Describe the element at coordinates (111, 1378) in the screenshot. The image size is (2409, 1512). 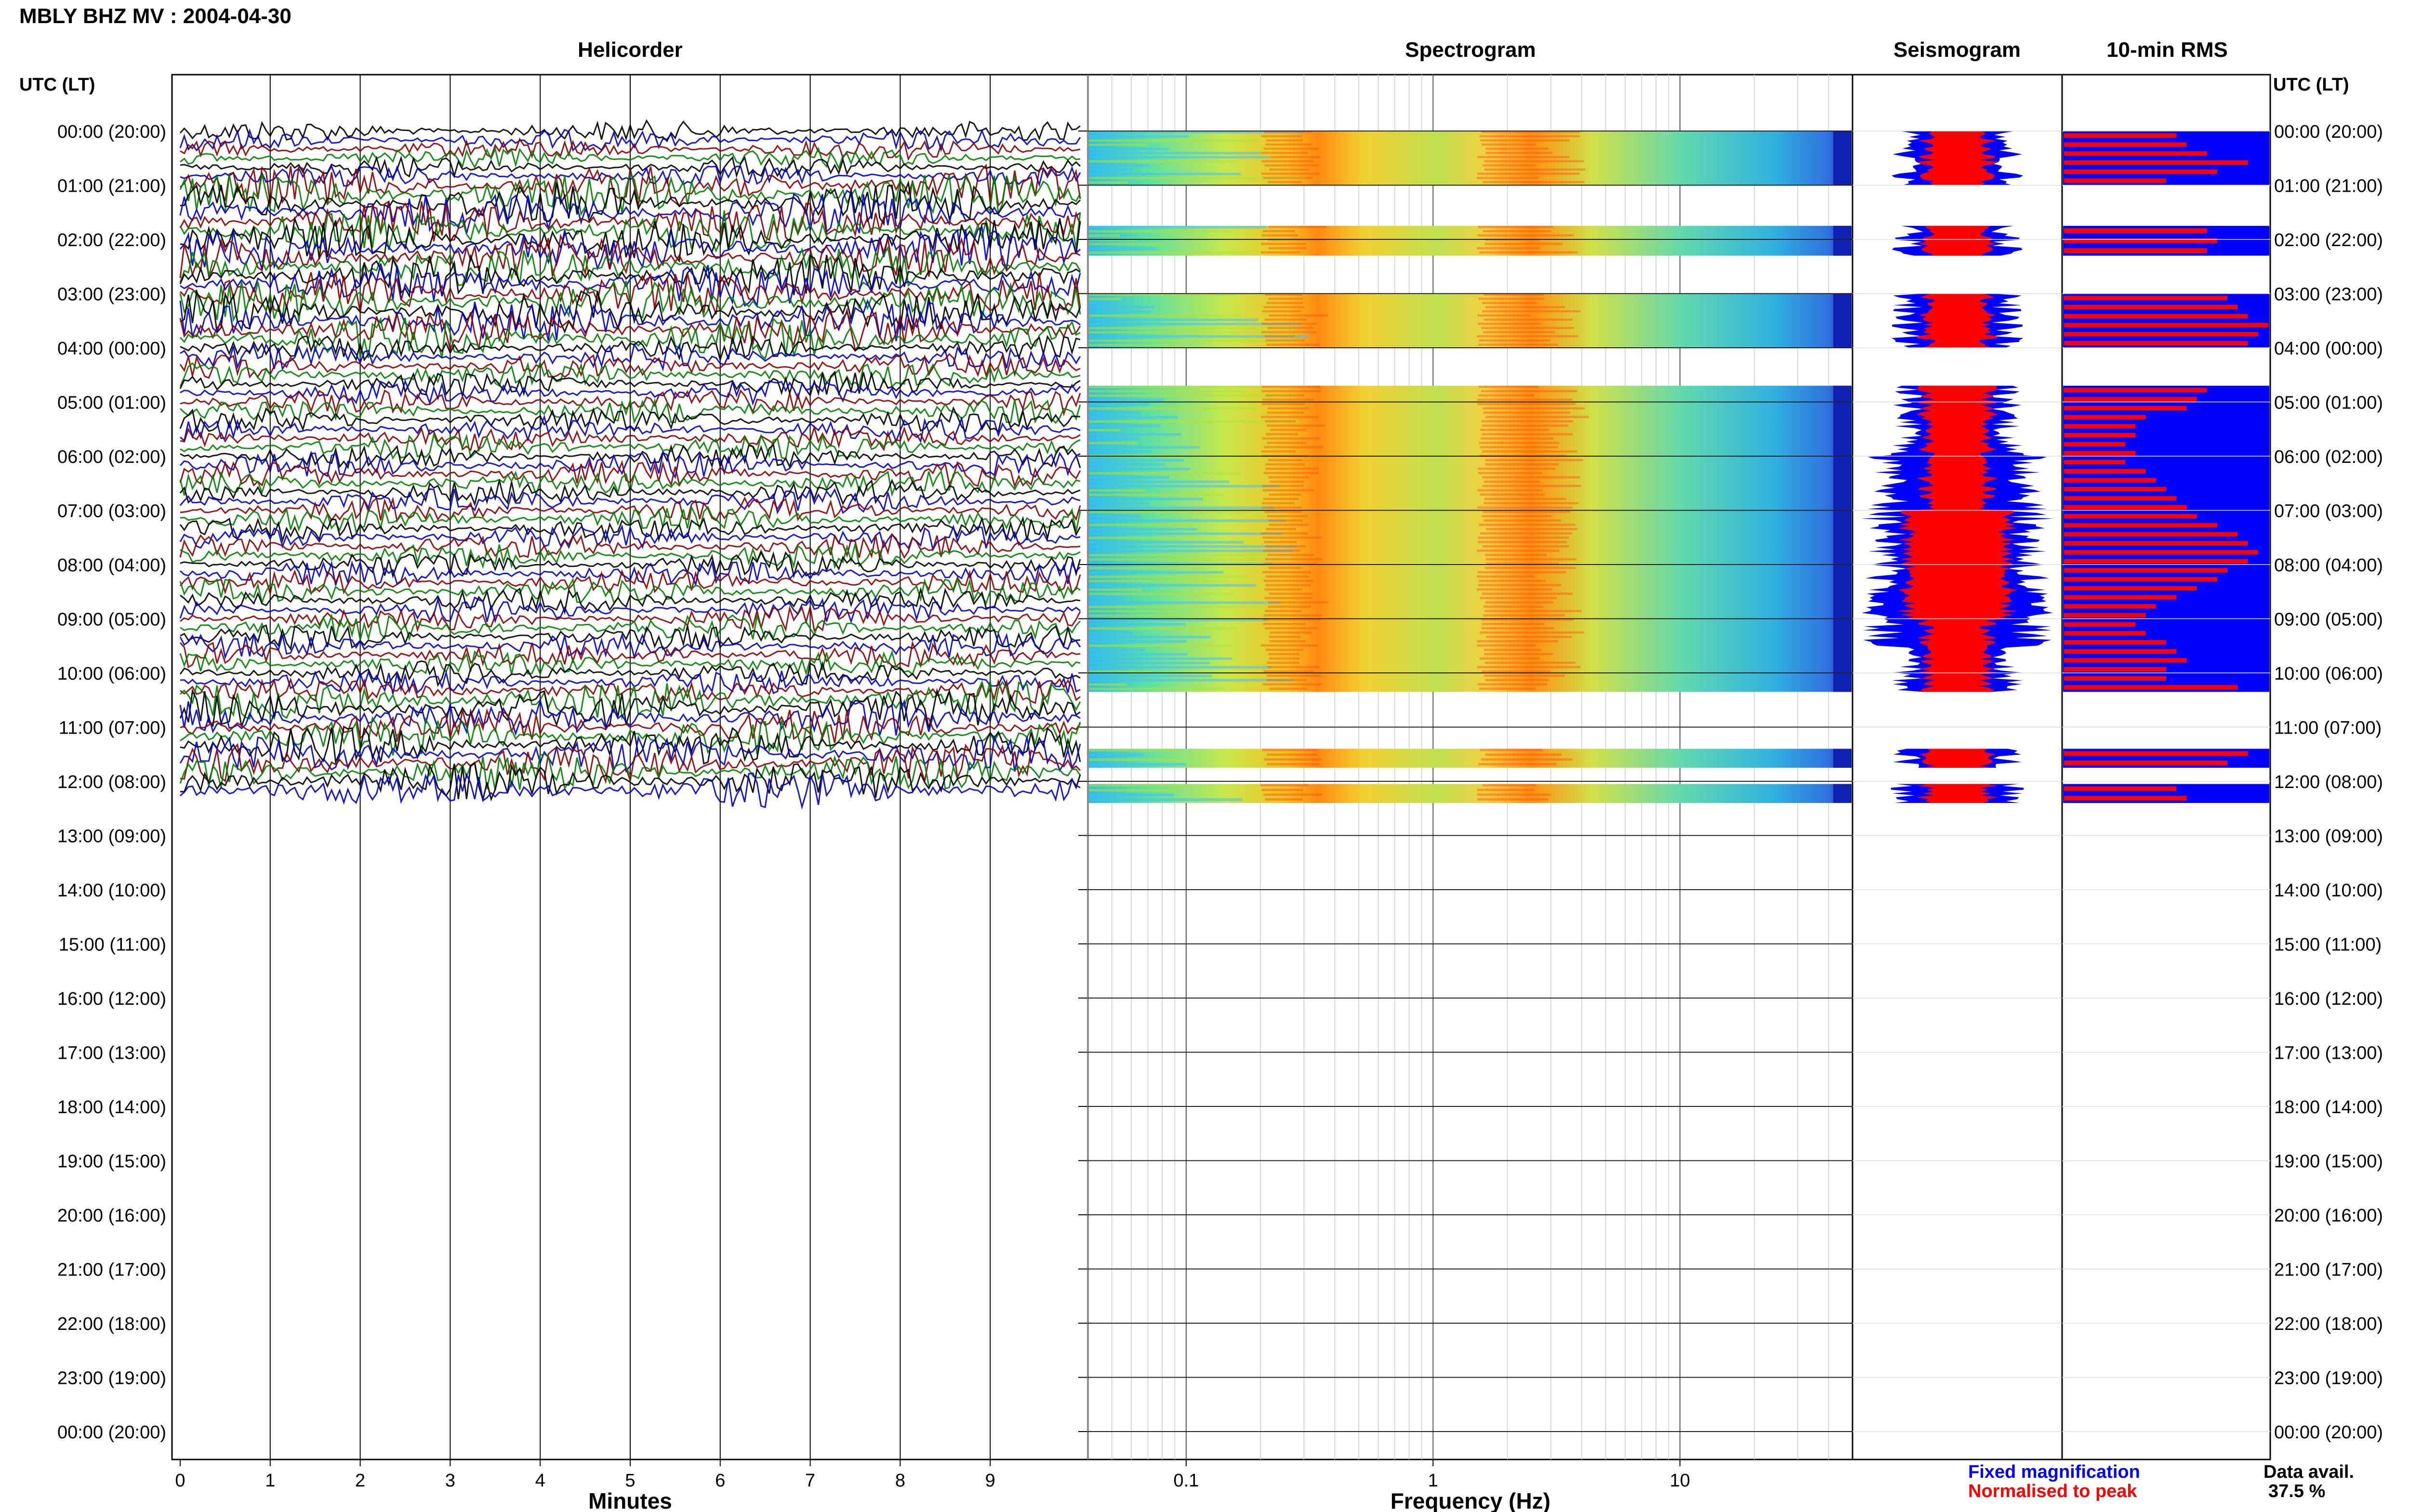
I see `utc-label-left-23: 23:00 (19:00)` at that location.